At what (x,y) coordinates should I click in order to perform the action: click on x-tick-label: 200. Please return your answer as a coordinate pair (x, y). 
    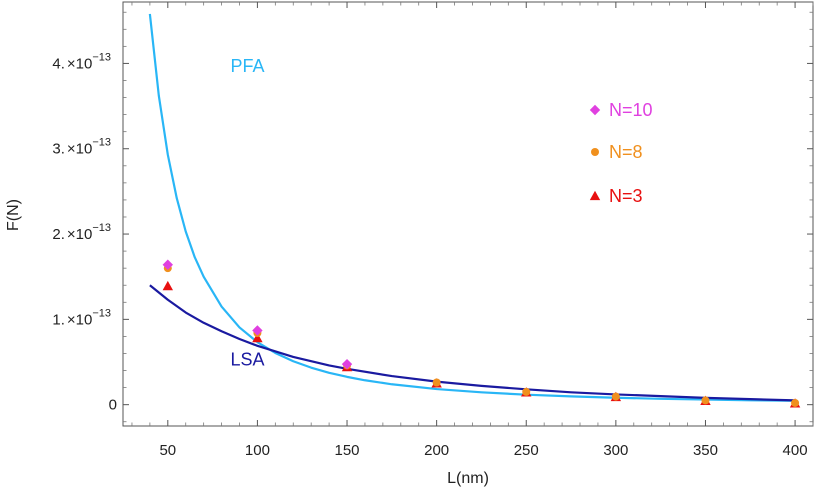
    Looking at the image, I should click on (436, 450).